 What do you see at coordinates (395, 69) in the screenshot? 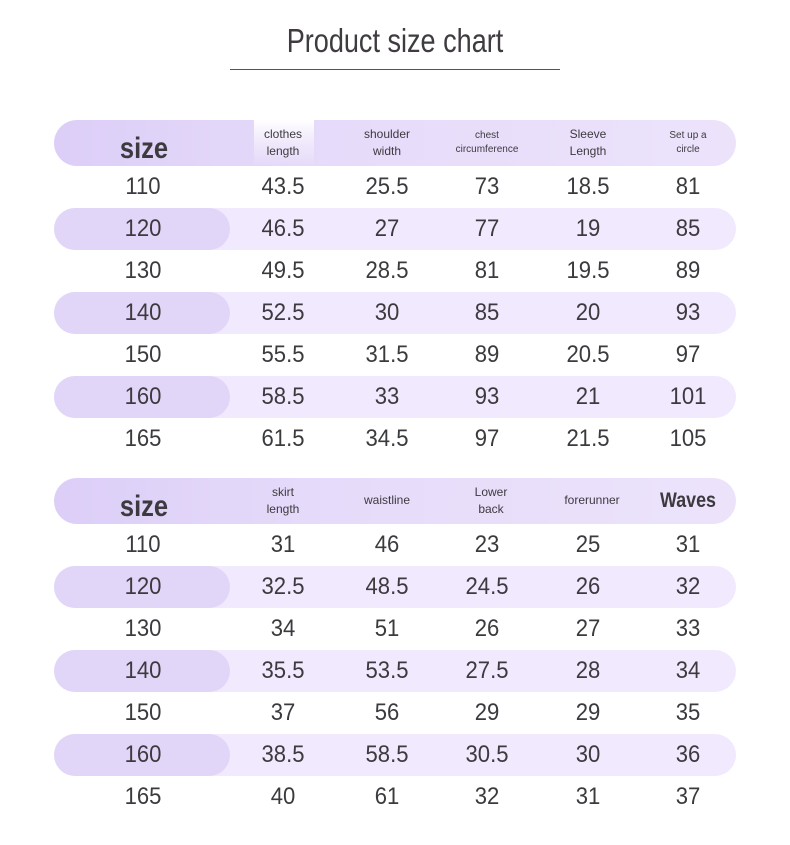
I see `title-underline` at bounding box center [395, 69].